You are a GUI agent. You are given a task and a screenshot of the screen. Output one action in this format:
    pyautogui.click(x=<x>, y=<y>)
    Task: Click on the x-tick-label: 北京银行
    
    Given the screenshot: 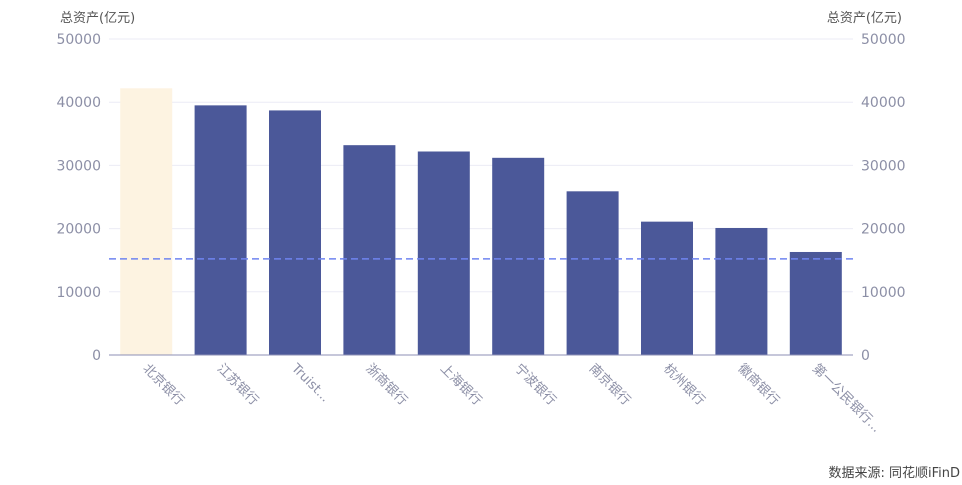 What is the action you would take?
    pyautogui.click(x=162, y=384)
    